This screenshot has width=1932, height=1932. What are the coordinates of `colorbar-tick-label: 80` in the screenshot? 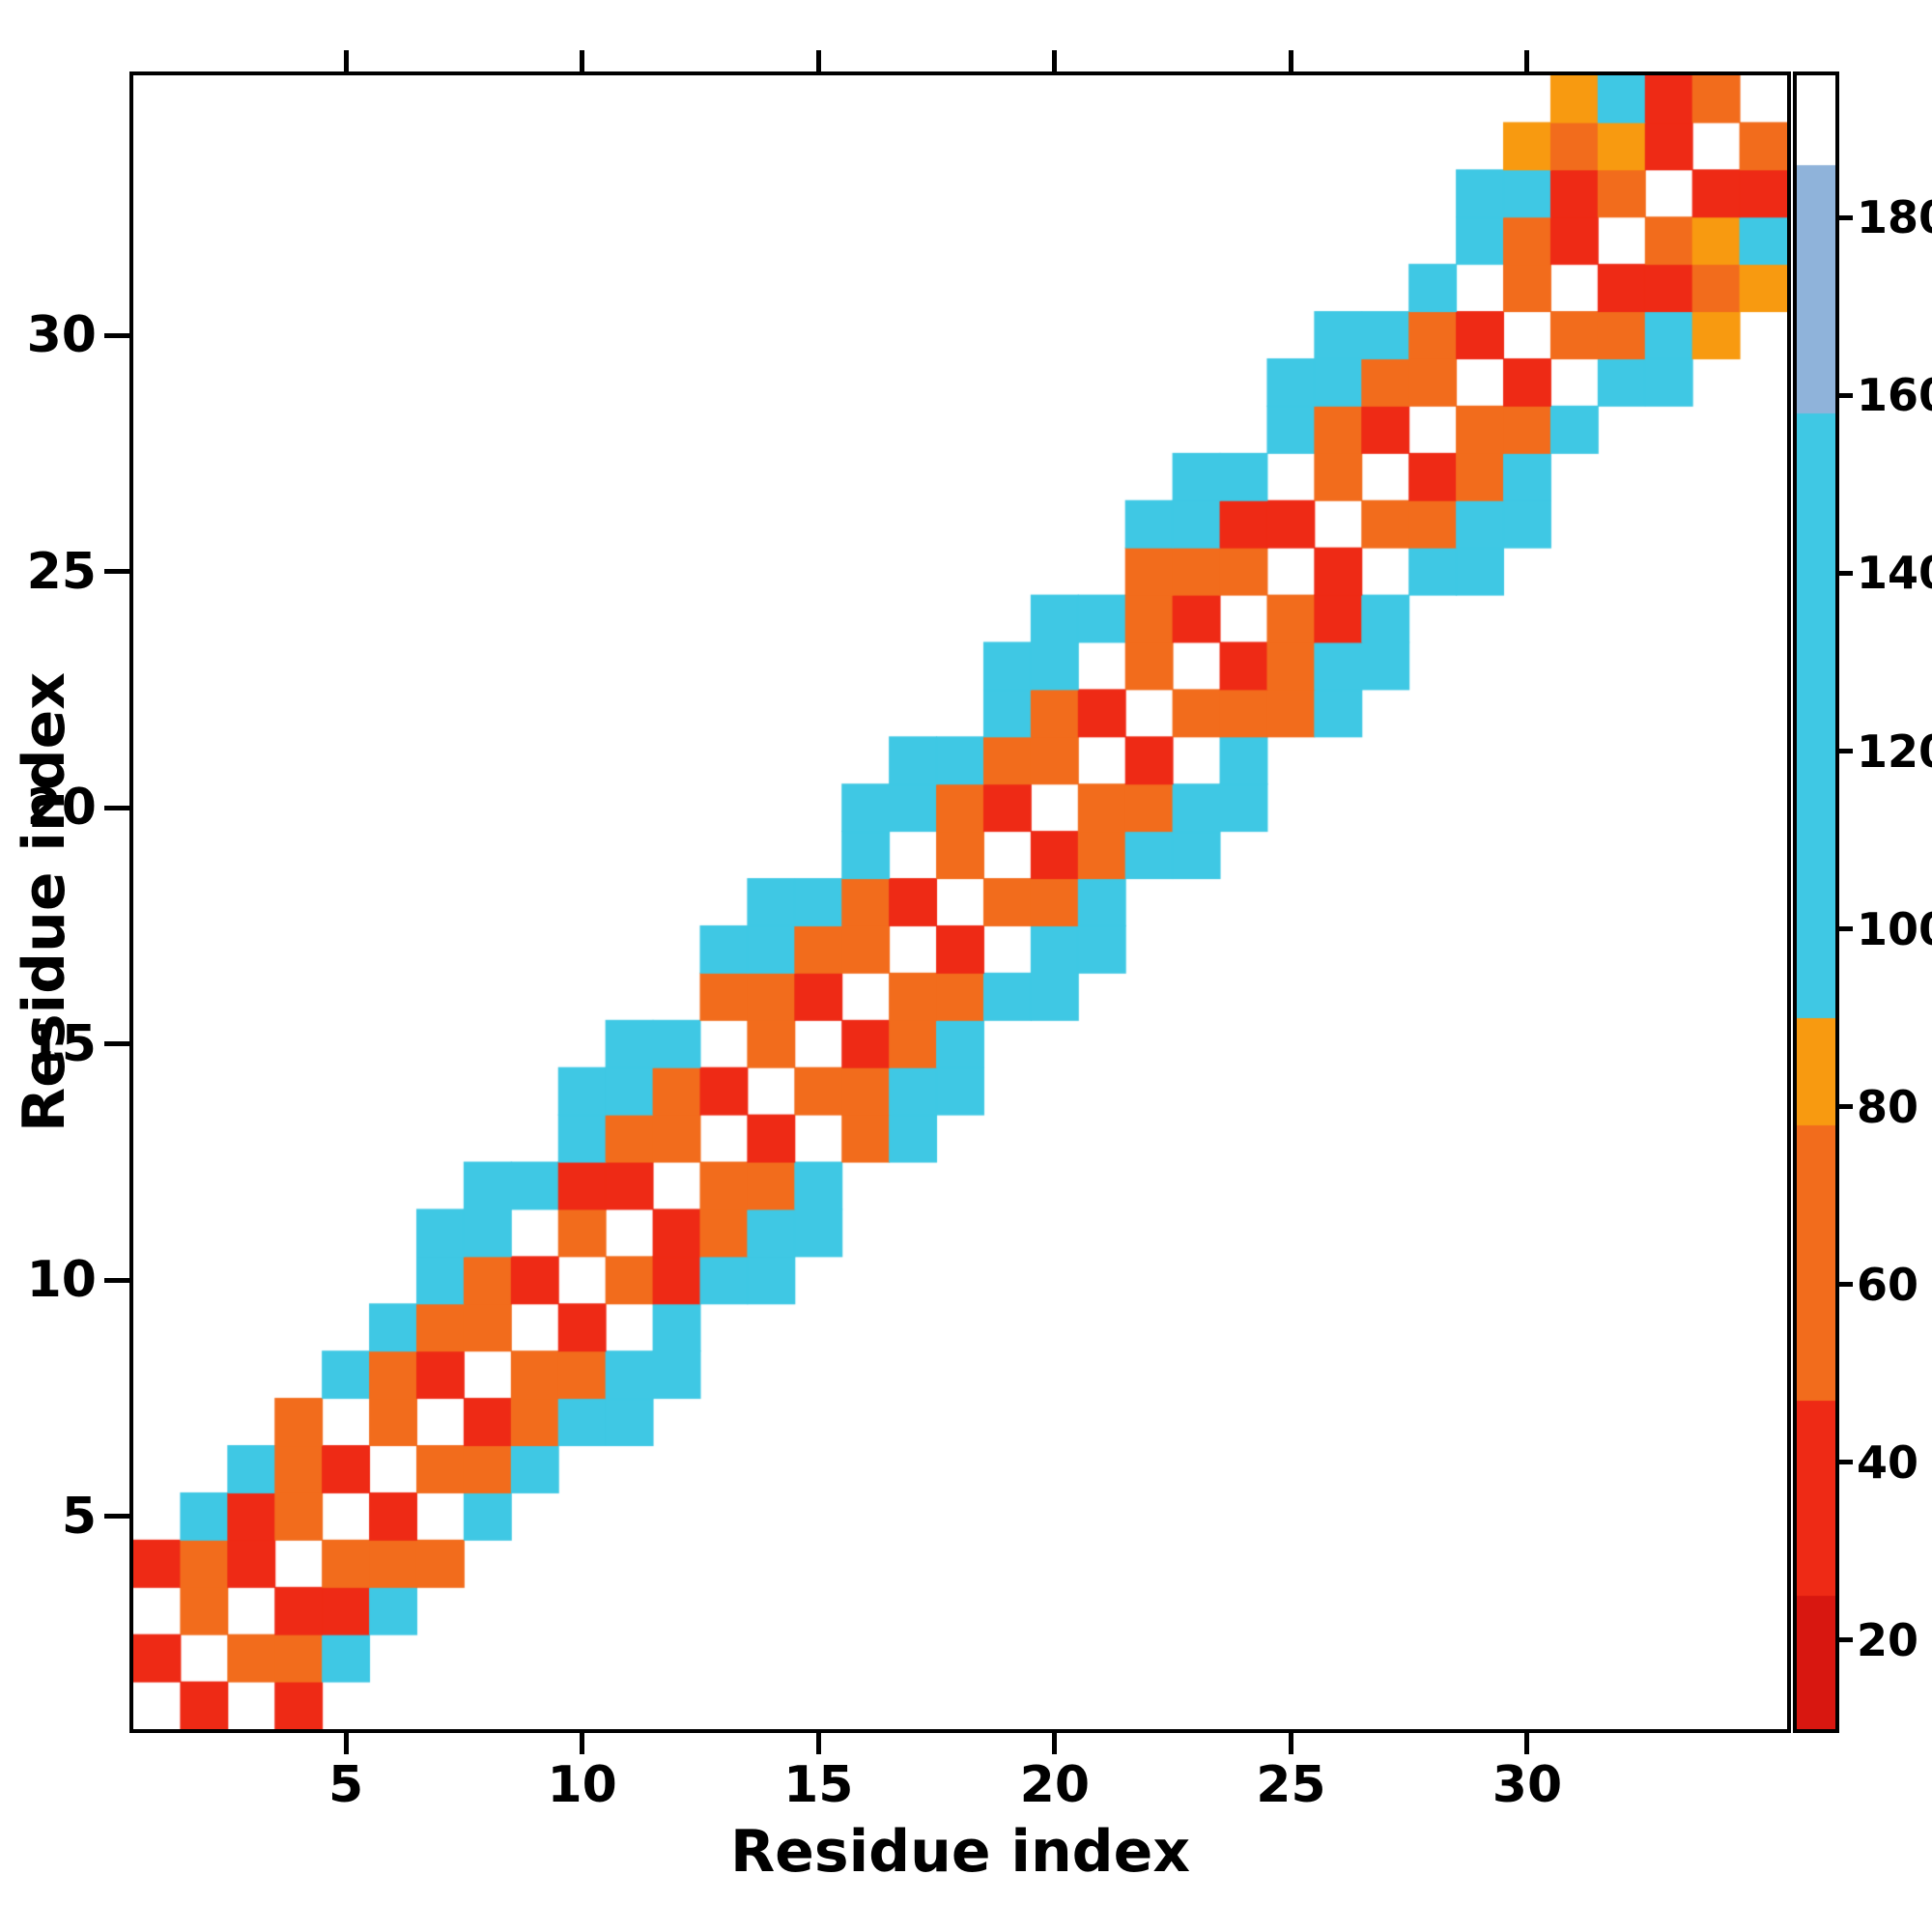 It's located at (1888, 1106).